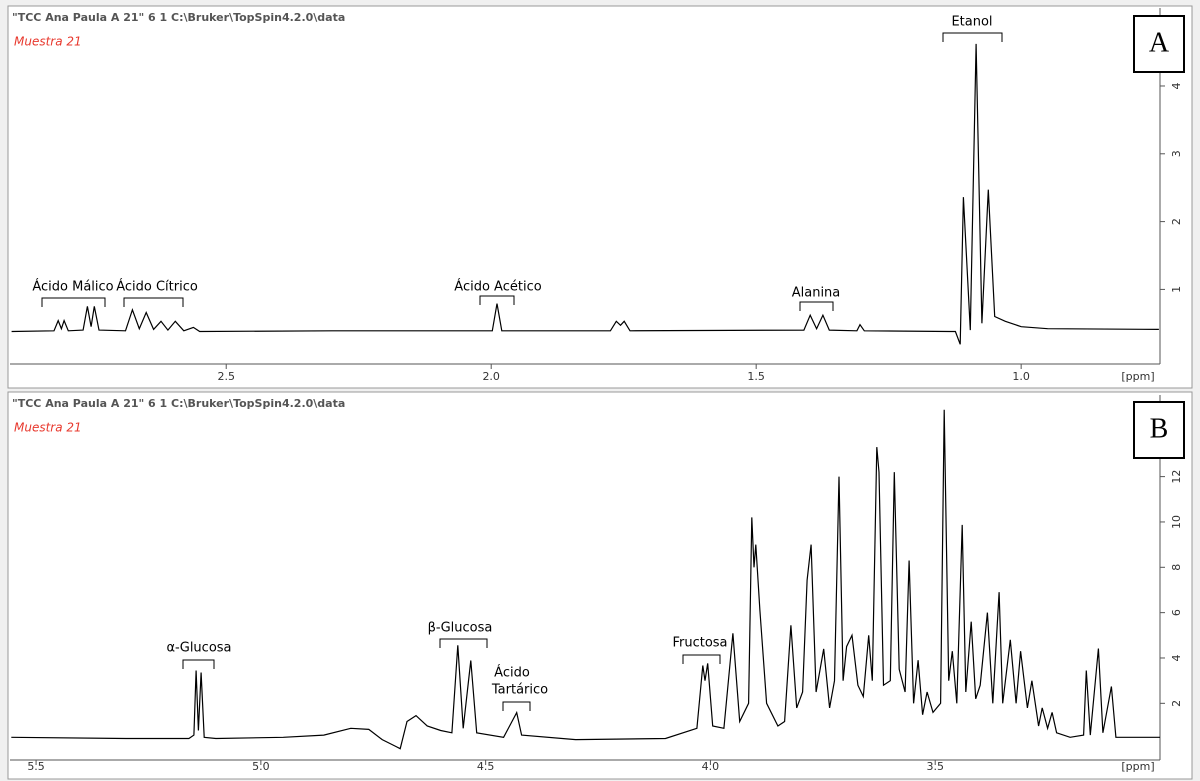  Describe the element at coordinates (1176, 522) in the screenshot. I see `y-tick-label: 10` at that location.